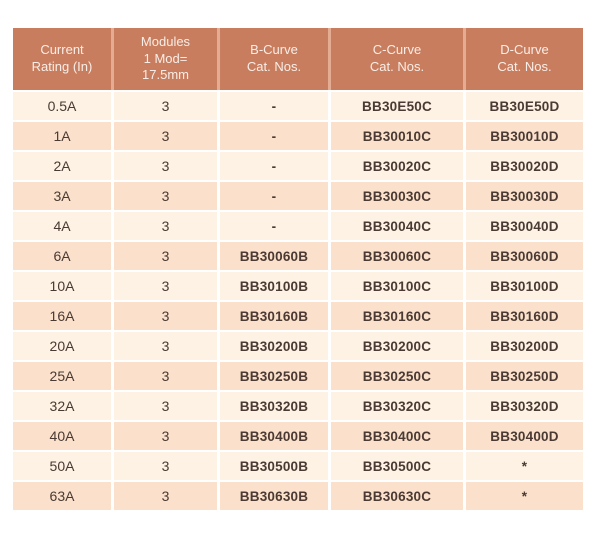 The image size is (612, 536). What do you see at coordinates (274, 466) in the screenshot?
I see `cell-b-curve-50A: BB30500B` at bounding box center [274, 466].